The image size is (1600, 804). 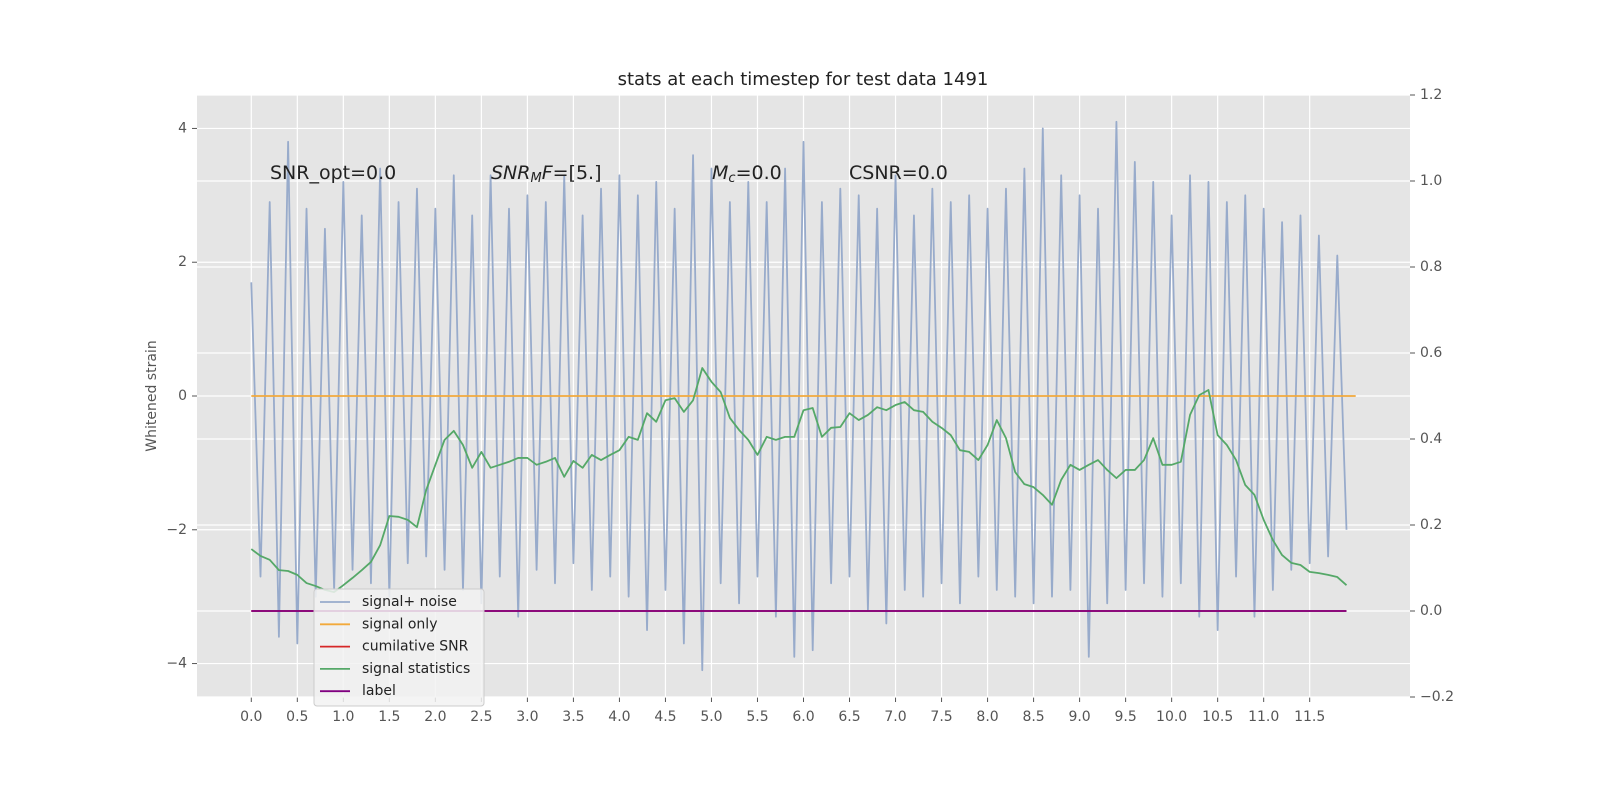 I want to click on y2-tick-label: 0.8, so click(x=1431, y=267).